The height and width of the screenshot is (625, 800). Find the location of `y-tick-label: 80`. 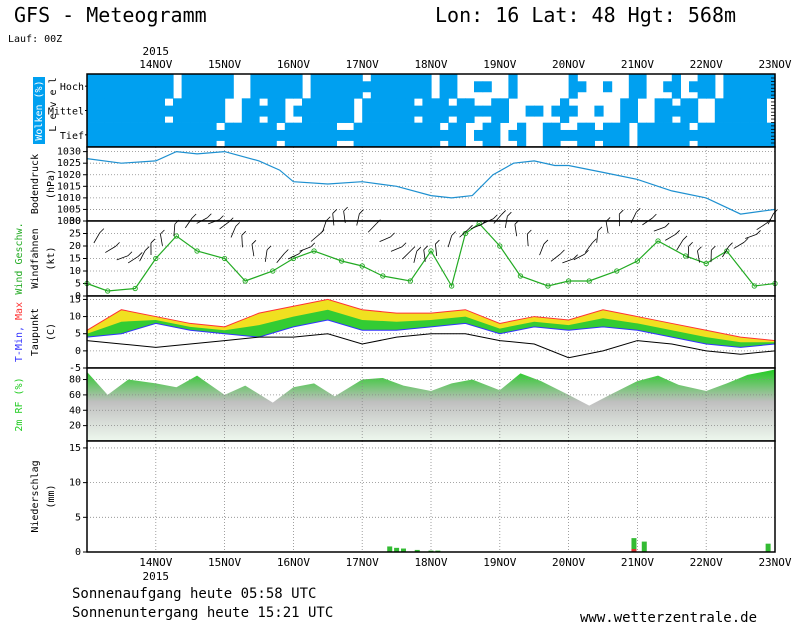

y-tick-label: 80 is located at coordinates (75, 380).